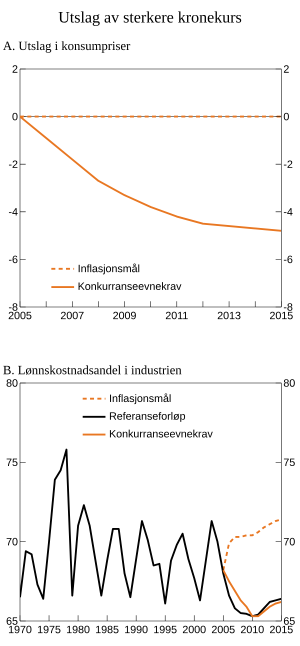 This screenshot has width=300, height=646. Describe the element at coordinates (20, 630) in the screenshot. I see `x-tick-label: 1970` at that location.